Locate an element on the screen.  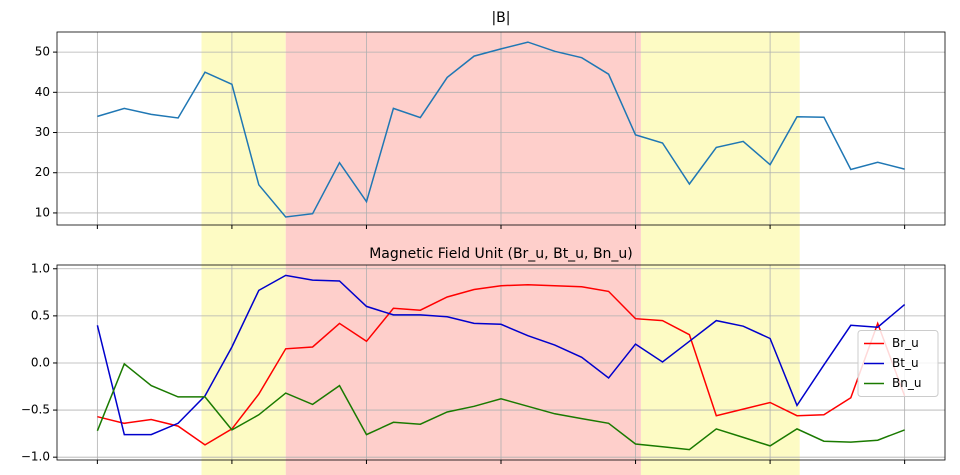
chart-title: Magnetic Field Unit (Br_u, Bt_u, Bn_u) is located at coordinates (501, 254).